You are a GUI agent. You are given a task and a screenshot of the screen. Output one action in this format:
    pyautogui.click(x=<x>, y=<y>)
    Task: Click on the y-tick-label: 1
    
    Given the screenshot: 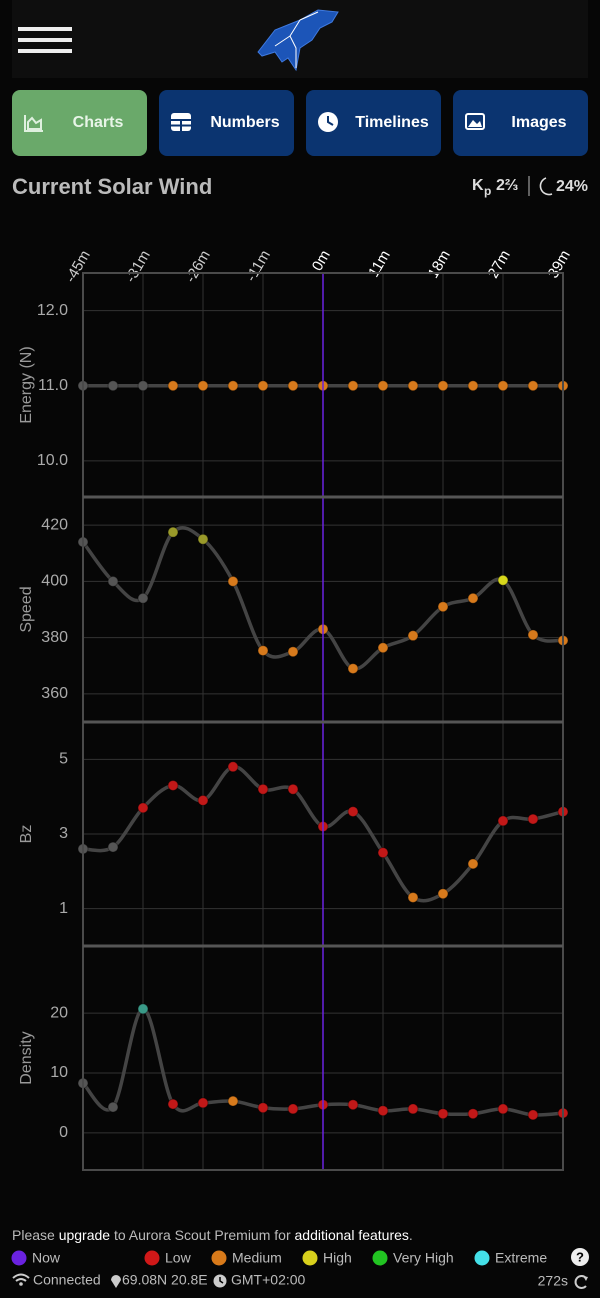 What is the action you would take?
    pyautogui.click(x=63, y=908)
    